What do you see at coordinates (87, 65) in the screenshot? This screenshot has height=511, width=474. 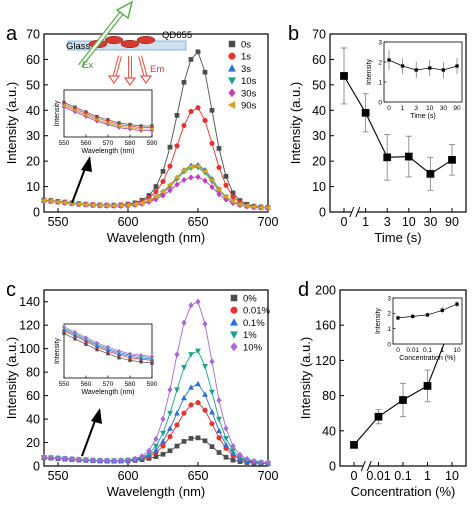 I see `schematic-label-ex: Ex` at bounding box center [87, 65].